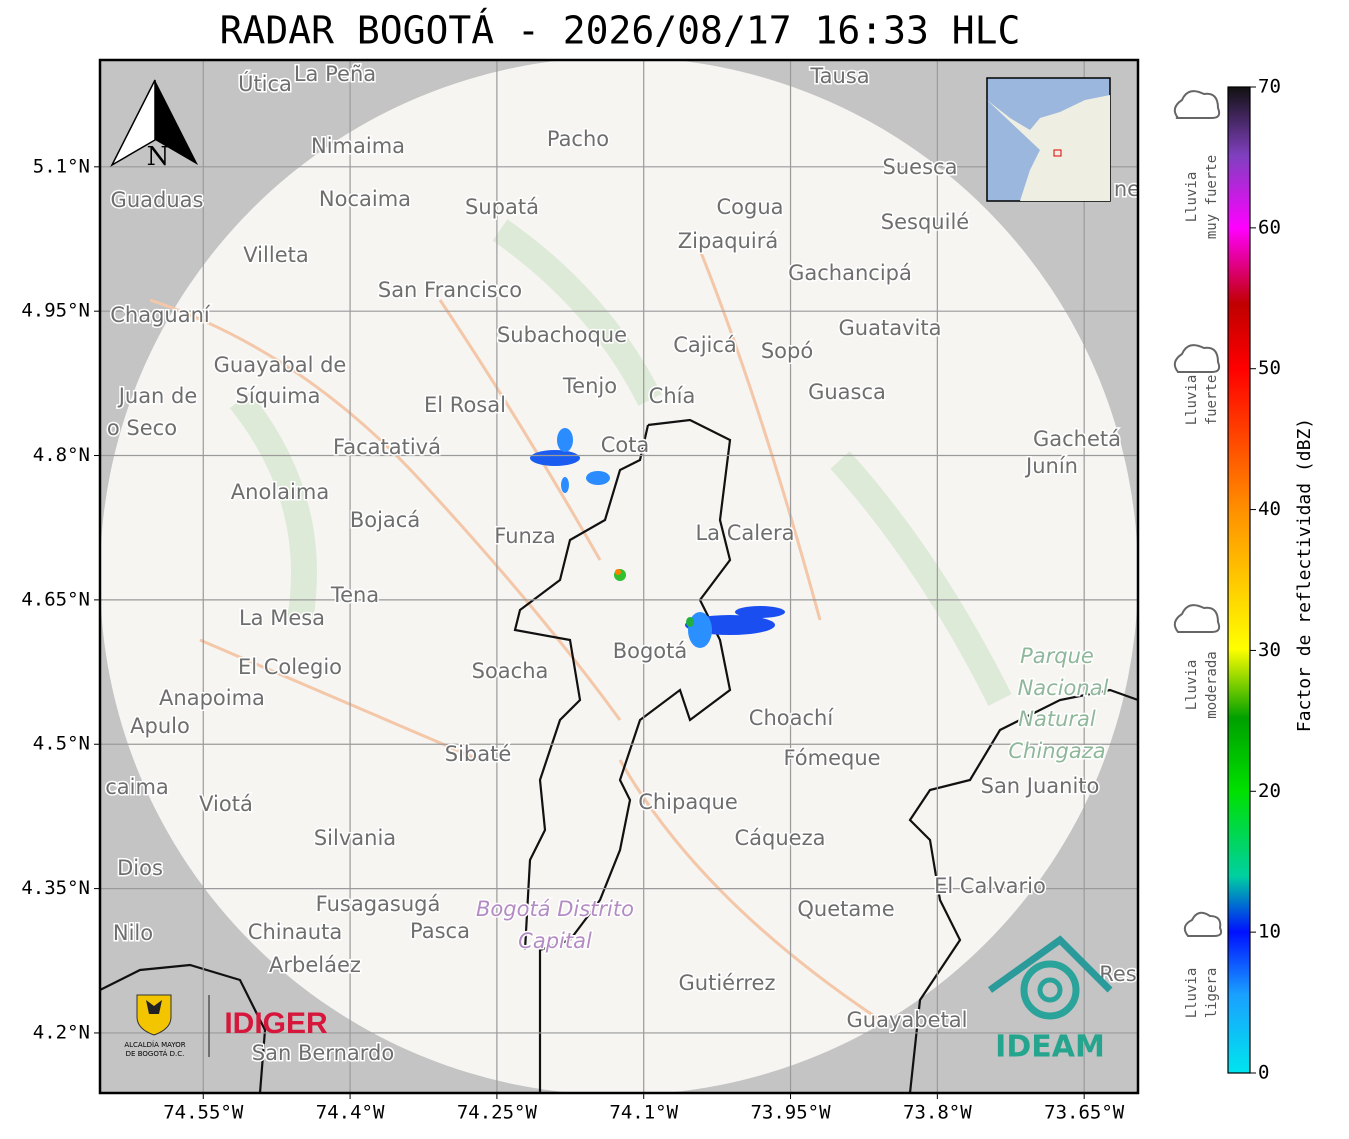  I want to click on place-label: Nacional, so click(1063, 688).